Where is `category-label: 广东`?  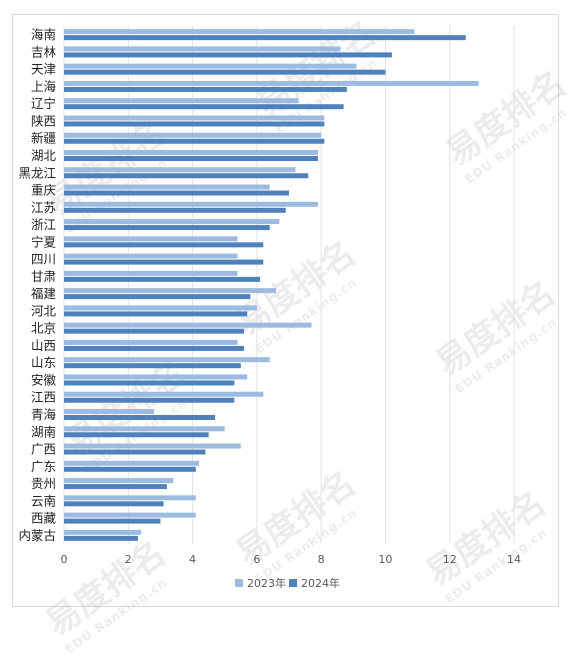 category-label: 广东 is located at coordinates (43, 466).